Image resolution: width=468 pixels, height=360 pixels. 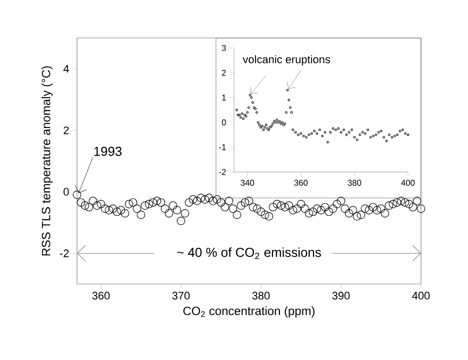 I want to click on annotation: ~ 40 % of CO$_{2}$ emissions, so click(x=249, y=253).